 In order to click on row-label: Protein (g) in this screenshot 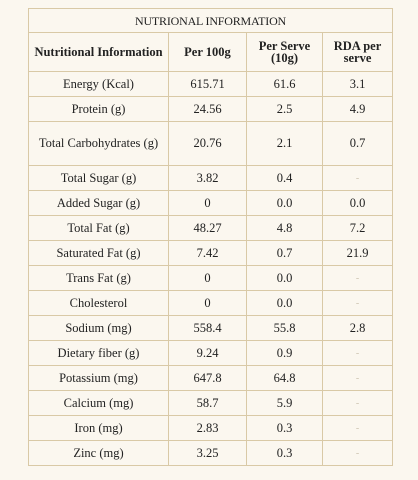, I will do `click(98, 109)`.